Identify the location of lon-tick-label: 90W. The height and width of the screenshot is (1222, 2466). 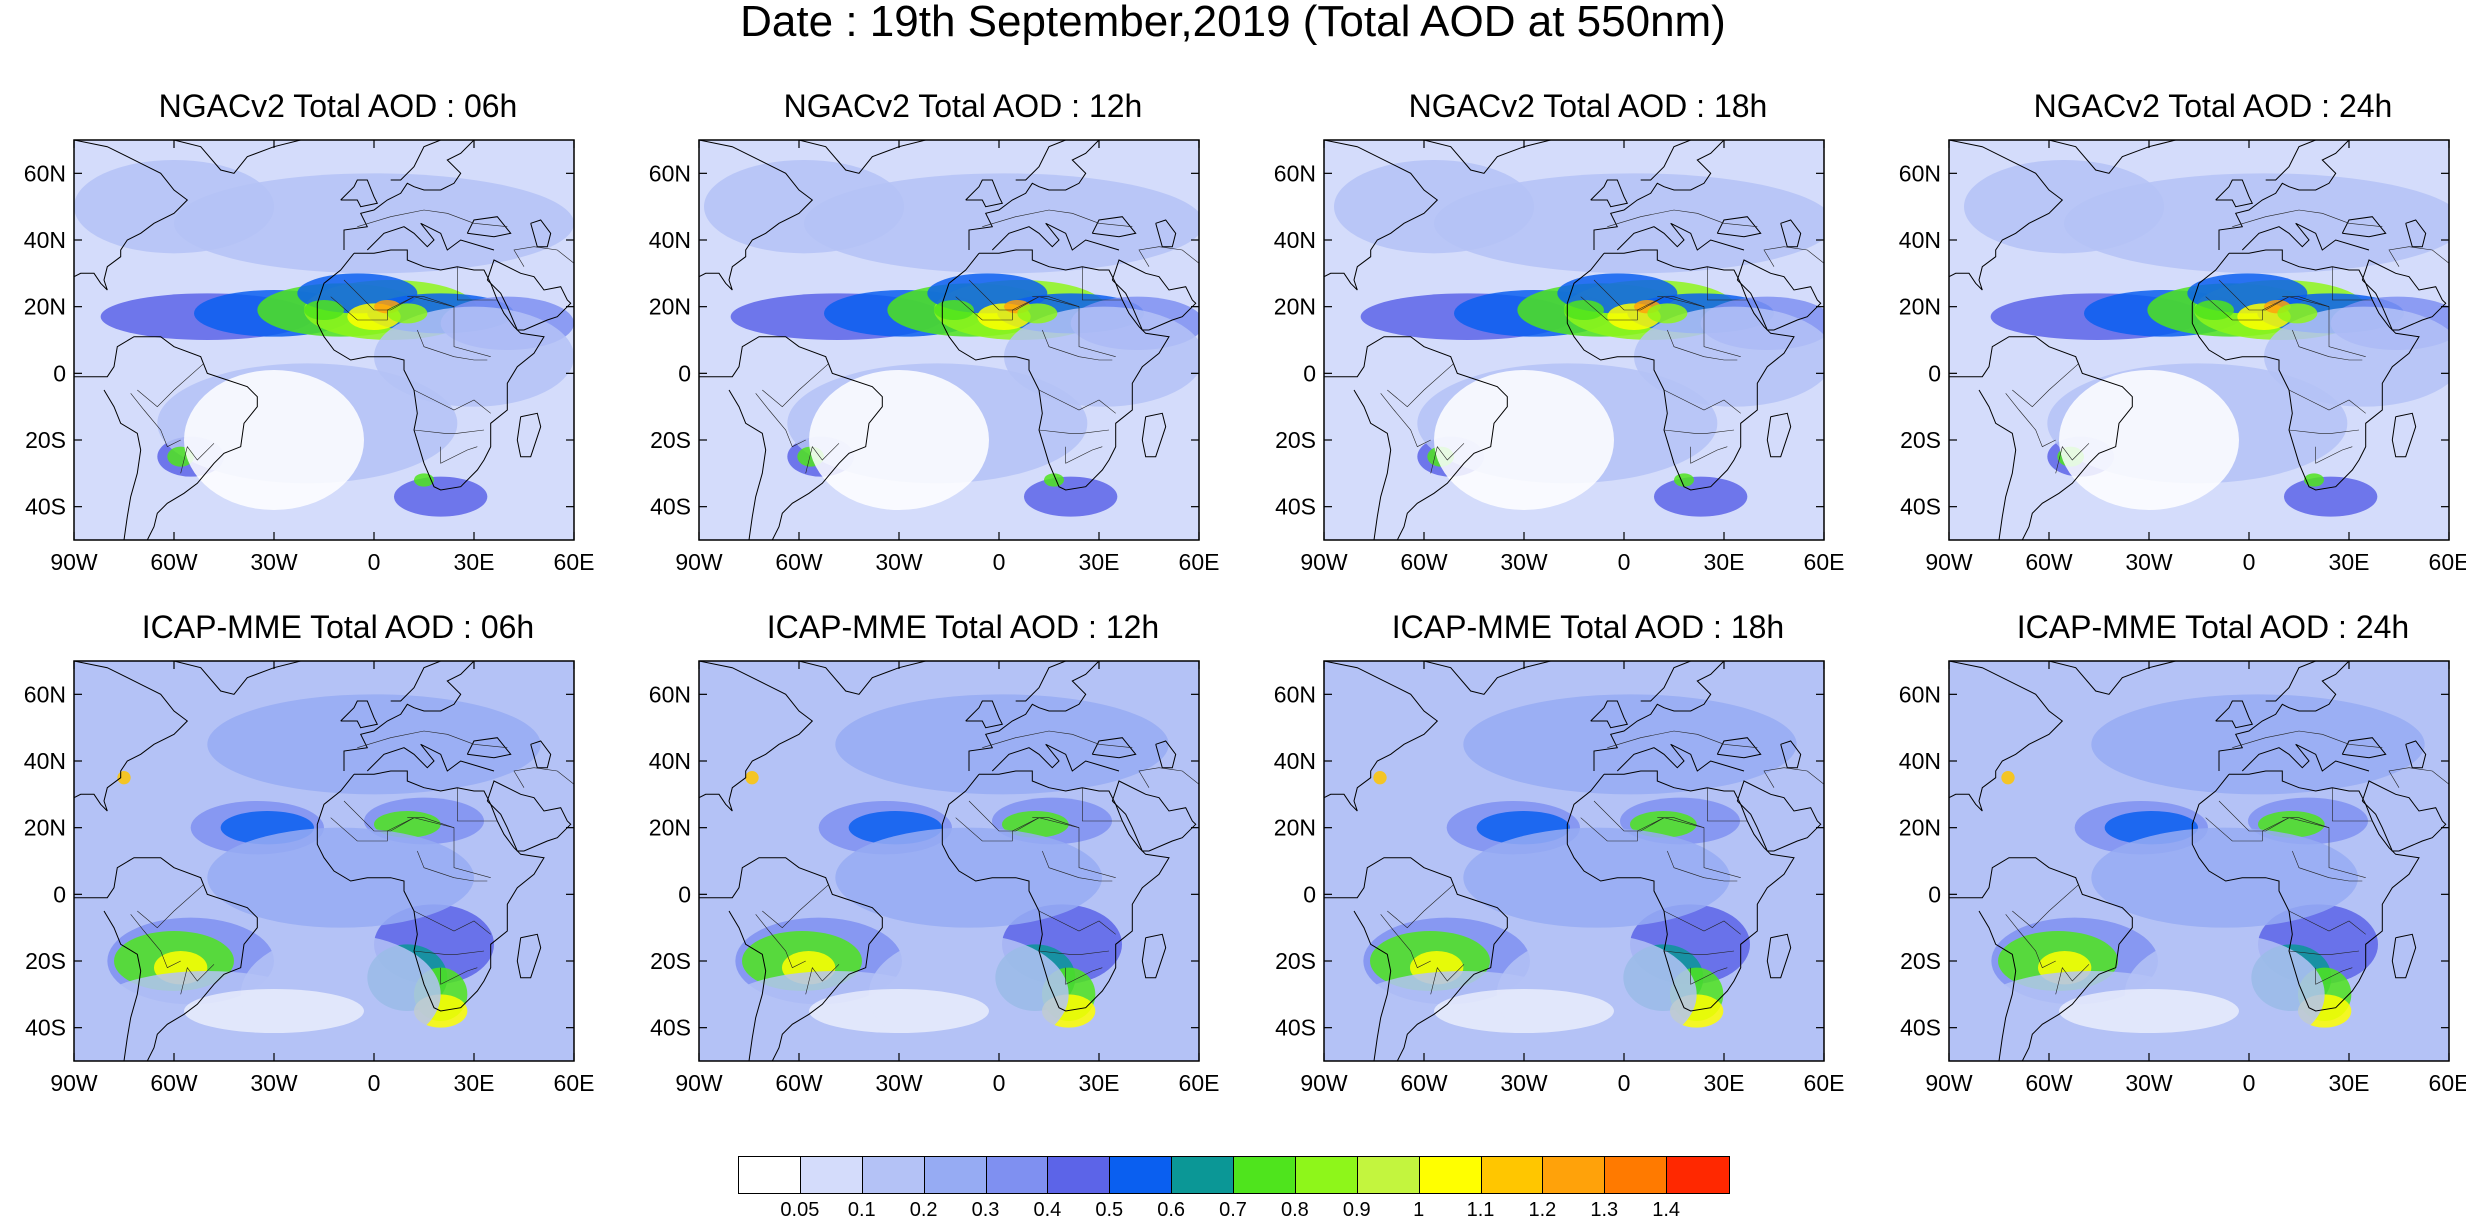
(1324, 1083).